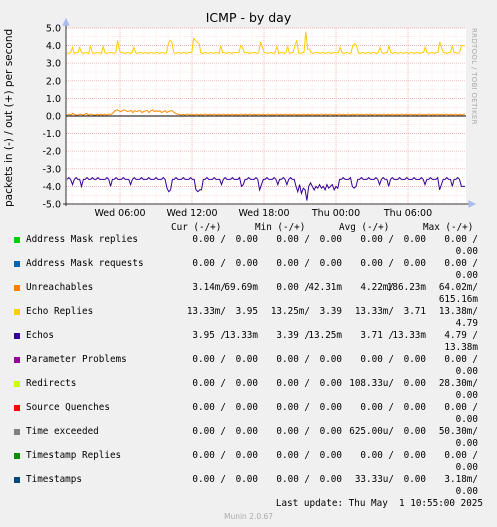 Image resolution: width=497 pixels, height=527 pixels. I want to click on legend-value-max2: 13.38m, so click(461, 347).